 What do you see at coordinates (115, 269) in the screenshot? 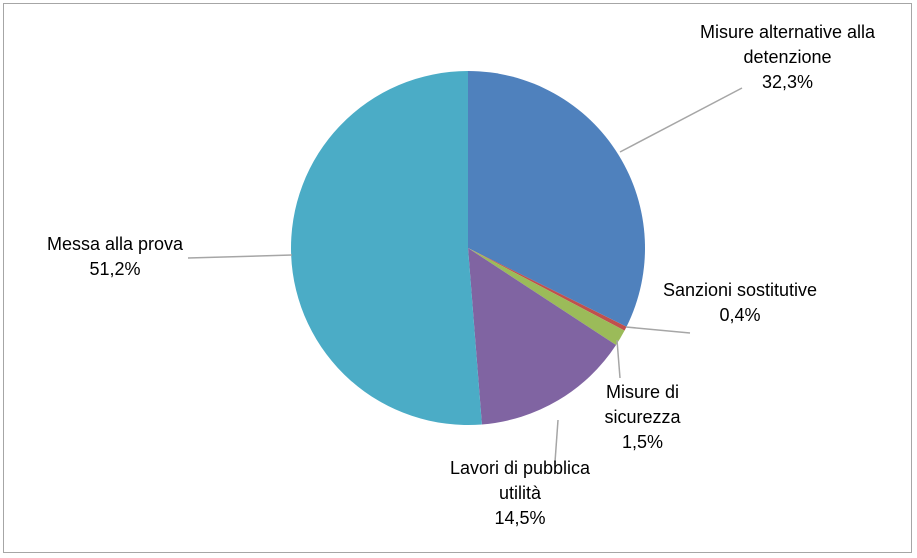
I see `value-label: 51,2%` at bounding box center [115, 269].